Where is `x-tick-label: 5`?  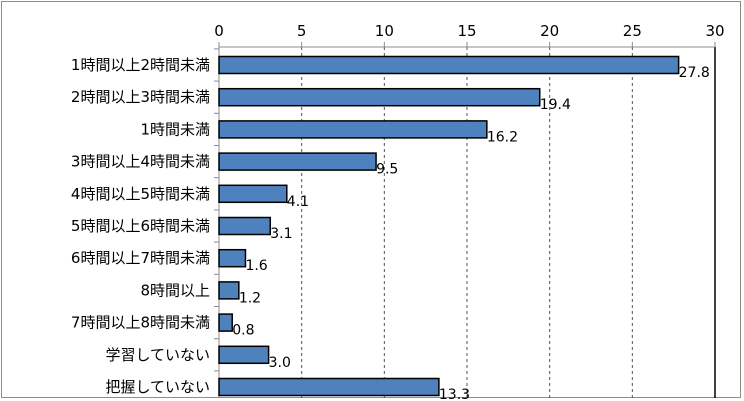
x-tick-label: 5 is located at coordinates (302, 31).